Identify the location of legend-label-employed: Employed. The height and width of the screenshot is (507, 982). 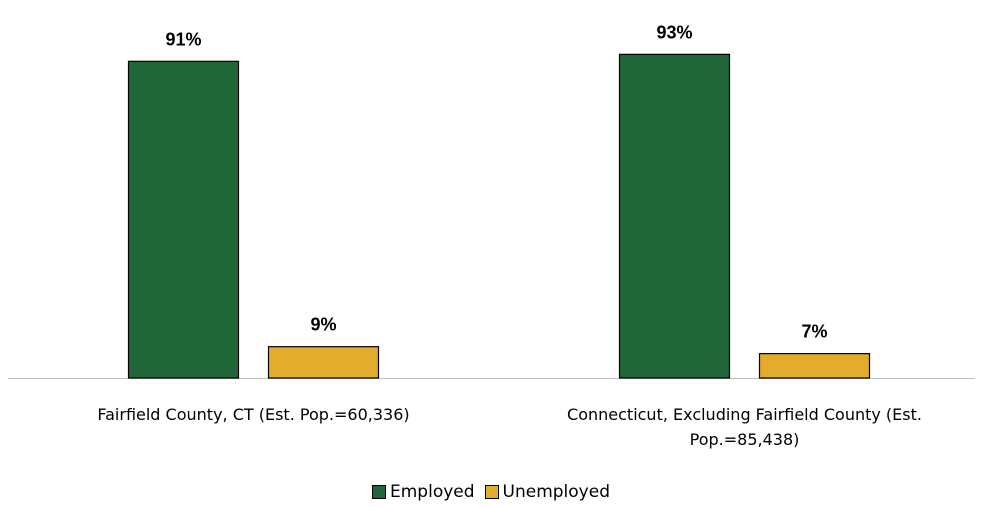
(432, 492).